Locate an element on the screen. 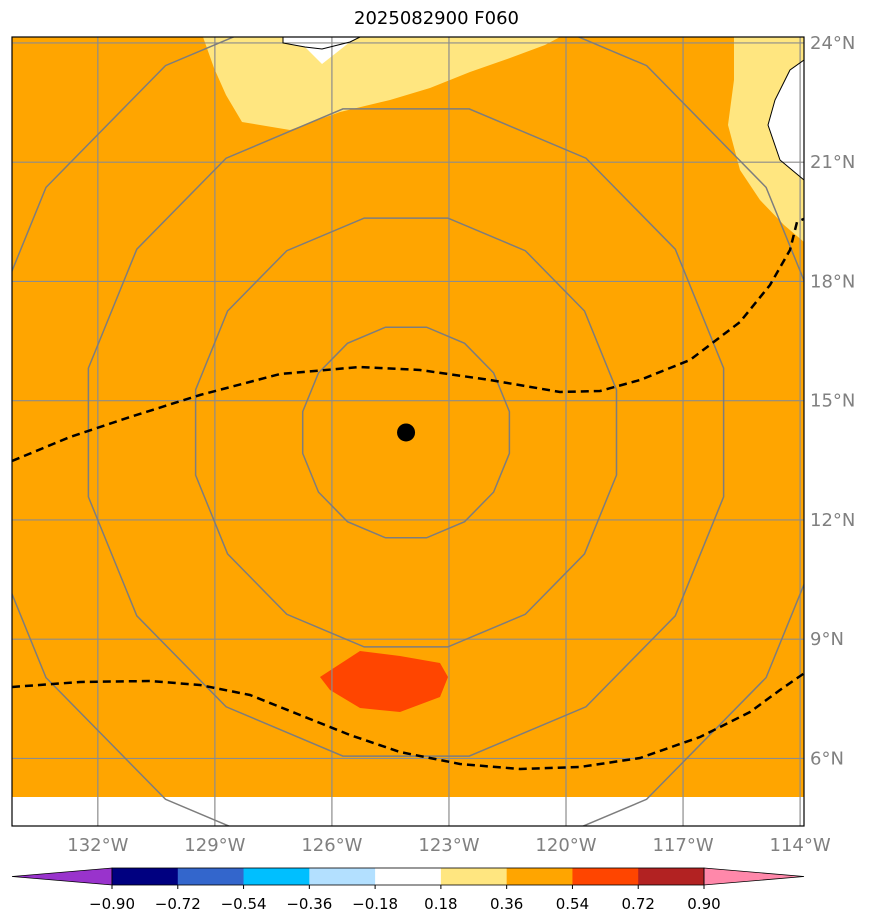  lon-label: 132°W is located at coordinates (97, 845).